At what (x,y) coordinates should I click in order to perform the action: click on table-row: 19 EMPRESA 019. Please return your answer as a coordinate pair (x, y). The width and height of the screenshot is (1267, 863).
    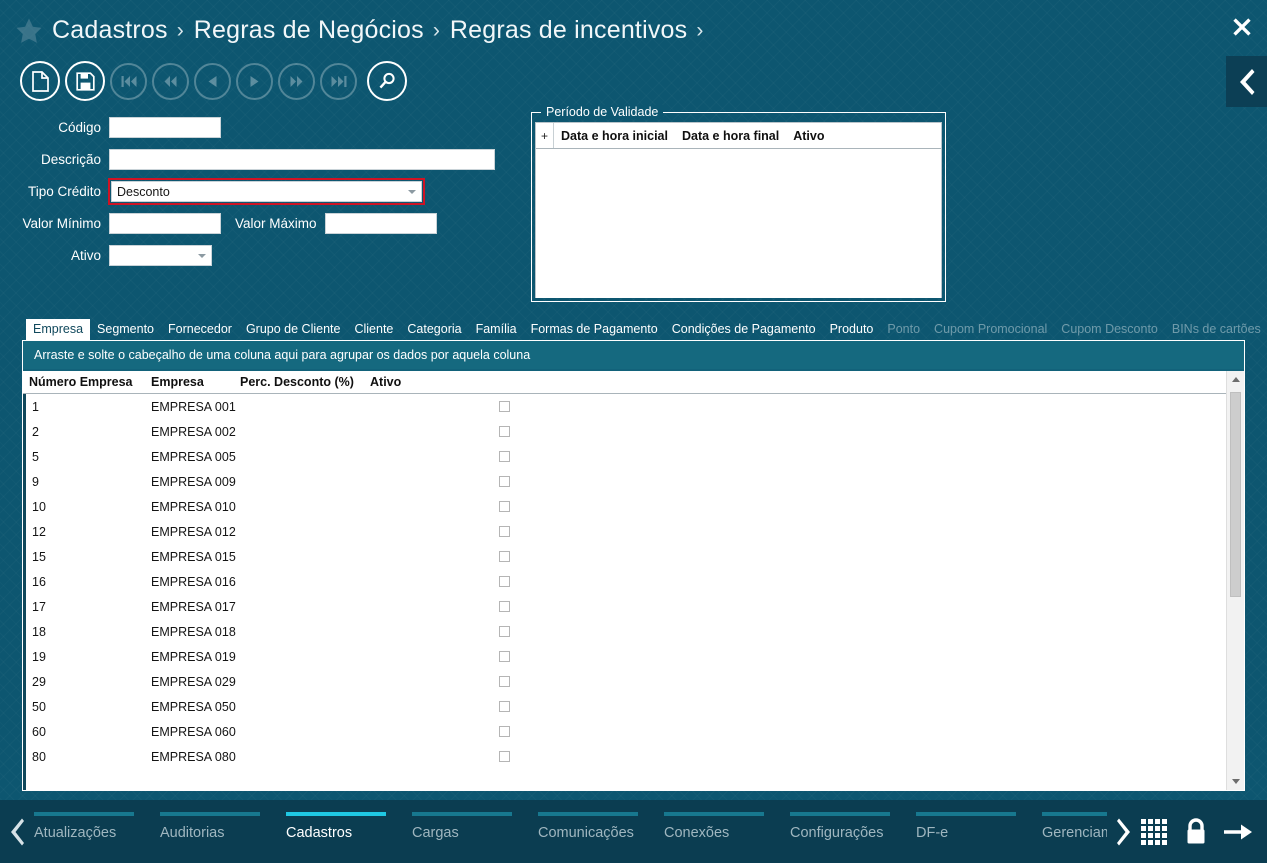
    Looking at the image, I should click on (626, 656).